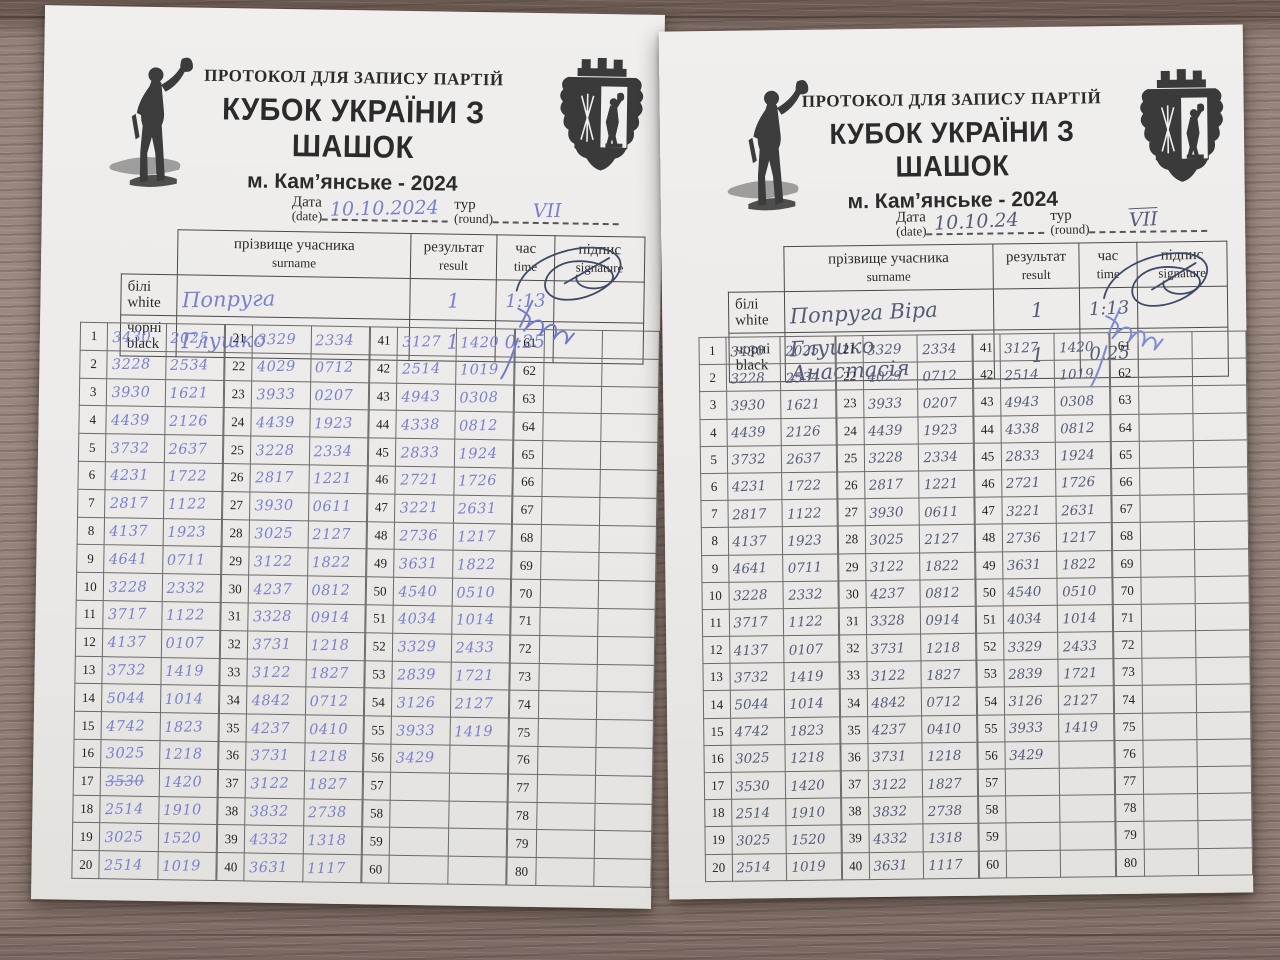 The height and width of the screenshot is (960, 1280). I want to click on date-value: 10.10.24, so click(976, 221).